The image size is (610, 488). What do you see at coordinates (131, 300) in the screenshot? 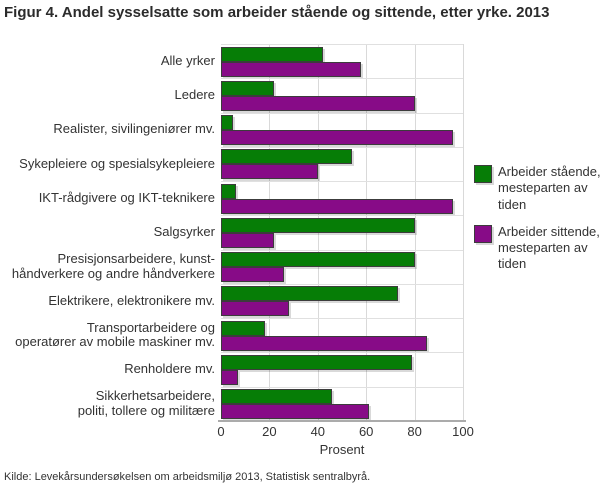
I see `category-label: Elektrikere, elektronikere mv.` at bounding box center [131, 300].